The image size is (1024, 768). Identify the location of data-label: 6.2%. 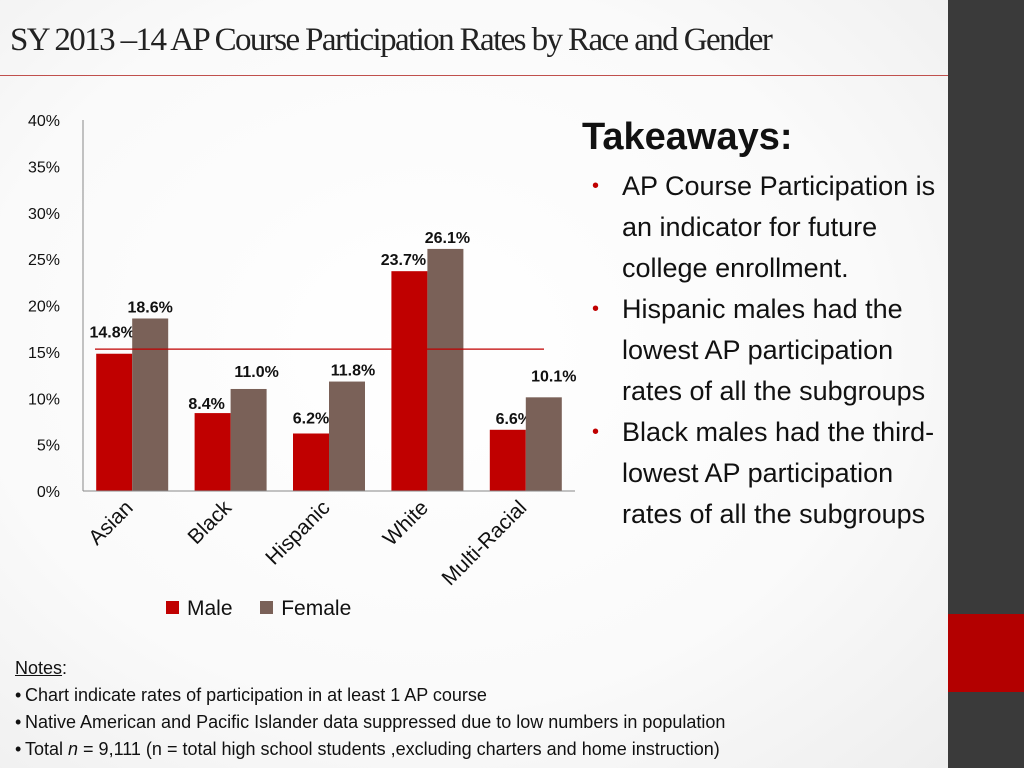
(311, 418).